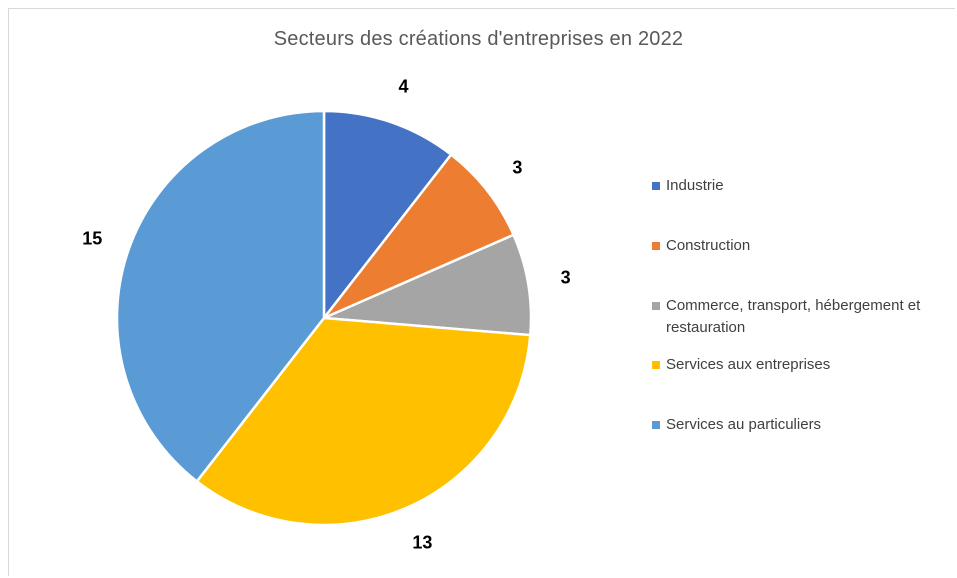 The image size is (957, 578). What do you see at coordinates (220, 296) in the screenshot?
I see `pie-slice-services-particuliers` at bounding box center [220, 296].